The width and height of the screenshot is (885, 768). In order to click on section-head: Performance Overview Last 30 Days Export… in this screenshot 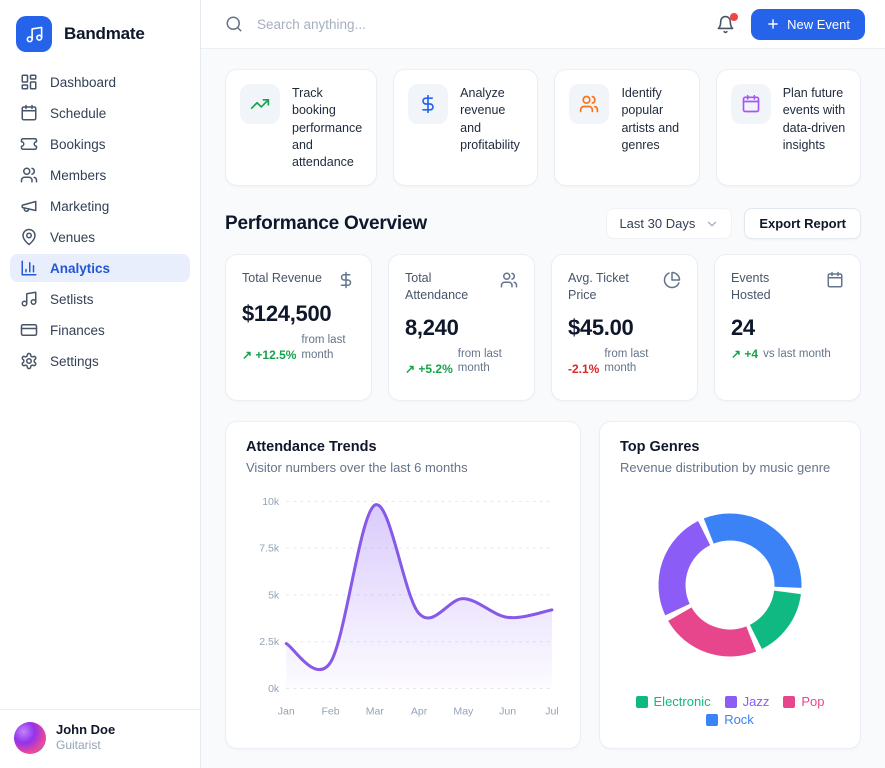, I will do `click(543, 224)`.